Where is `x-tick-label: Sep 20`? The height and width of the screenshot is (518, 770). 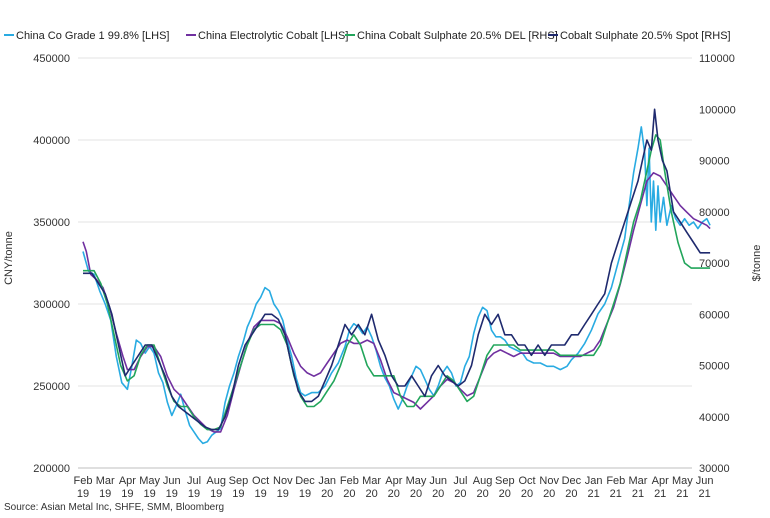
x-tick-label: Sep 20 is located at coordinates (505, 487).